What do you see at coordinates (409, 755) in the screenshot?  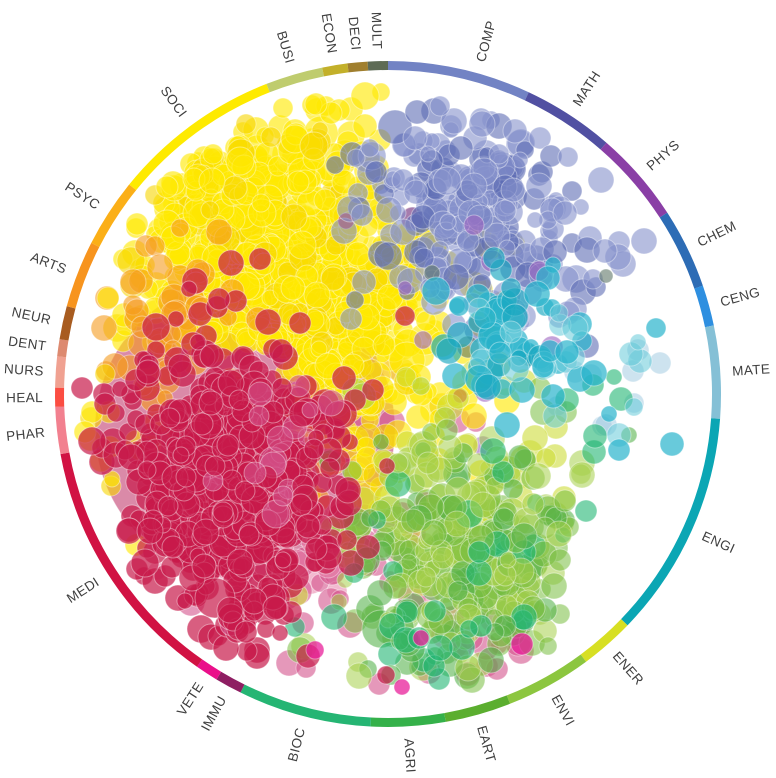 I see `svg-text: AGRI` at bounding box center [409, 755].